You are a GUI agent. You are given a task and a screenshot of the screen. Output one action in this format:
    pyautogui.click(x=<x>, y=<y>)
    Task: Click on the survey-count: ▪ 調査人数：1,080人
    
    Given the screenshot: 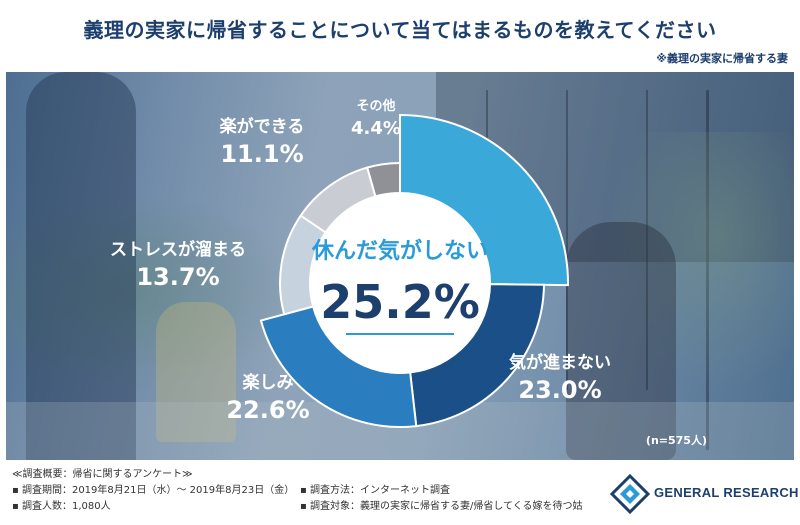 What is the action you would take?
    pyautogui.click(x=61, y=506)
    